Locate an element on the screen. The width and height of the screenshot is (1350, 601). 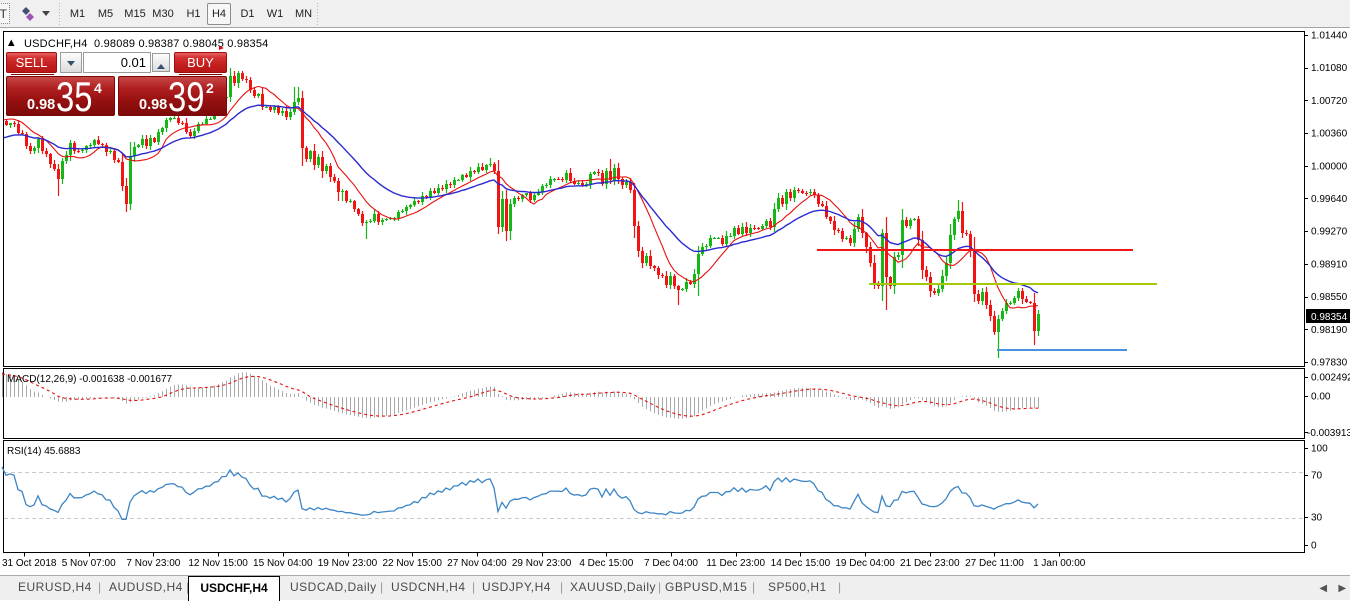
svg-text: RSI(14) 45.6883 is located at coordinates (44, 451).